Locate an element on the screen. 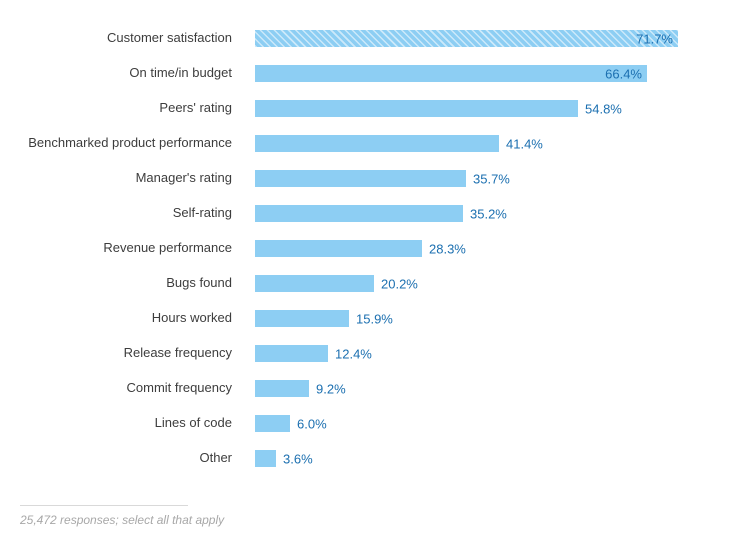 The width and height of the screenshot is (736, 545). value-label: 54.8% is located at coordinates (603, 108).